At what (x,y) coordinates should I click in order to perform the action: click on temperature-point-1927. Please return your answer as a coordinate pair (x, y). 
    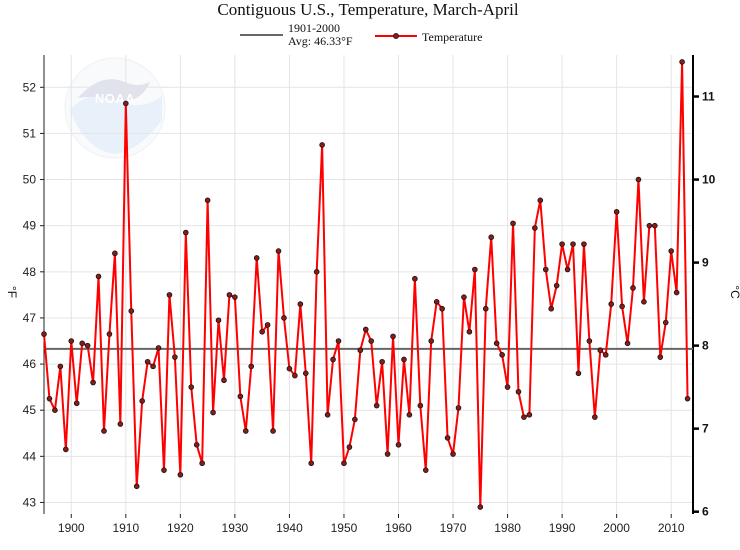
    Looking at the image, I should click on (218, 320).